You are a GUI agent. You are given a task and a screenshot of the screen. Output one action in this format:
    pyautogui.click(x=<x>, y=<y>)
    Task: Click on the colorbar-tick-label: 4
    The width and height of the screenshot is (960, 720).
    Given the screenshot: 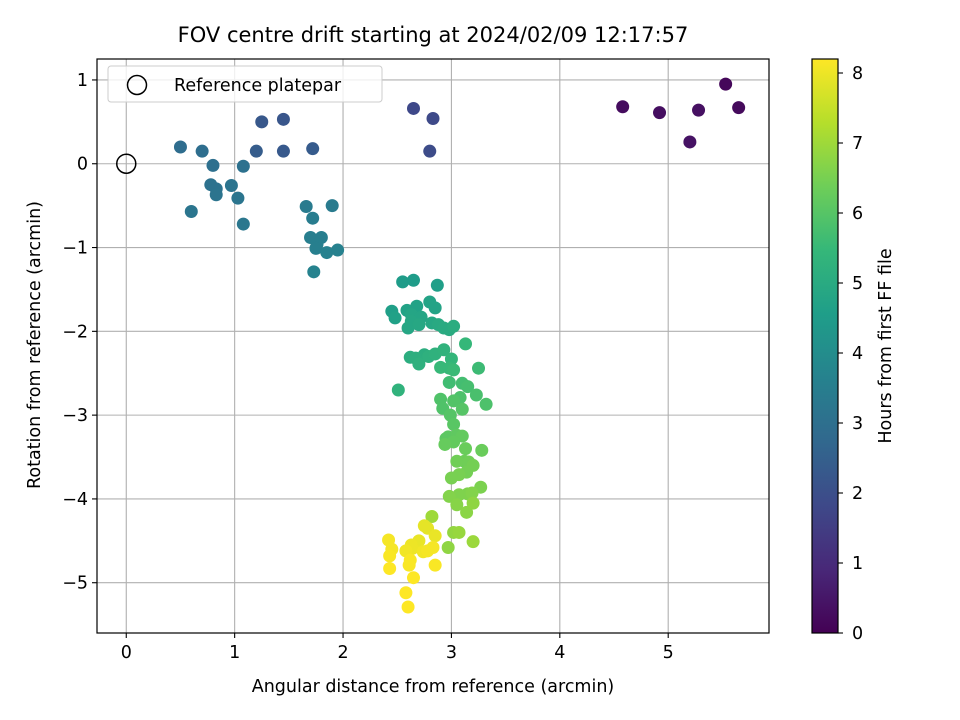 What is the action you would take?
    pyautogui.click(x=857, y=354)
    